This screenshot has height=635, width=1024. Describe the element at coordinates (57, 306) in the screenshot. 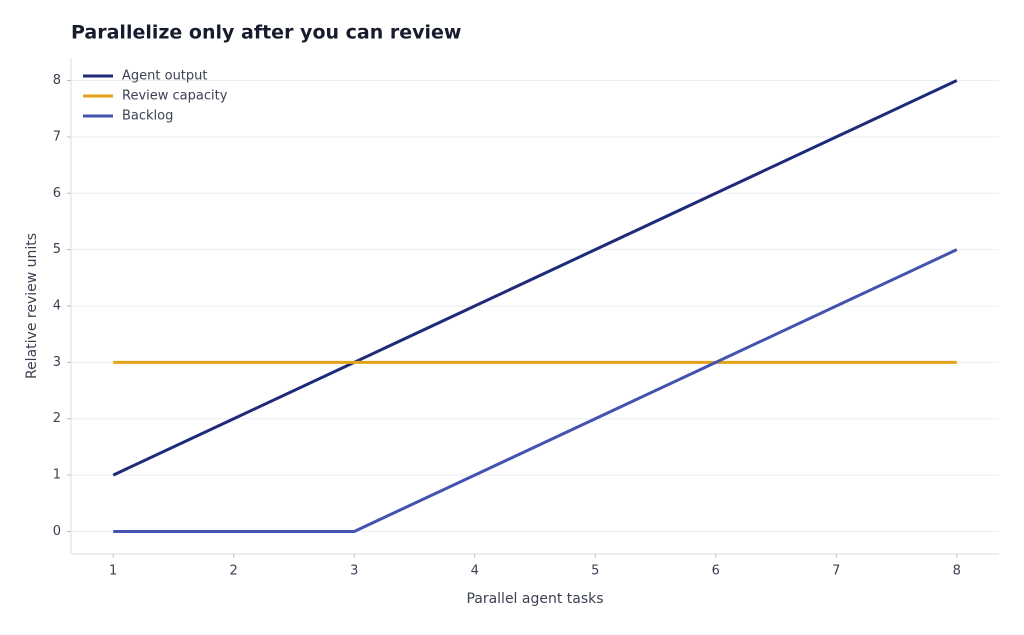

I see `y-tick-label: 4` at that location.